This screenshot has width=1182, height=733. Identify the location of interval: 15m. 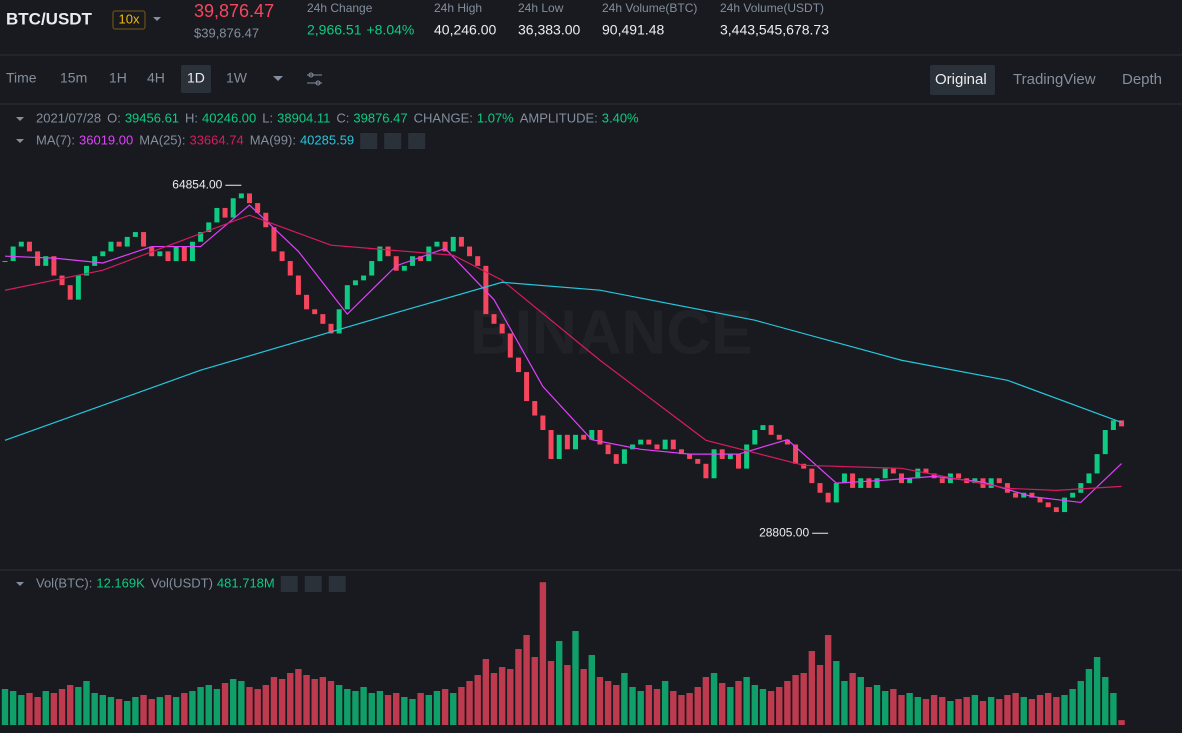
(73, 78).